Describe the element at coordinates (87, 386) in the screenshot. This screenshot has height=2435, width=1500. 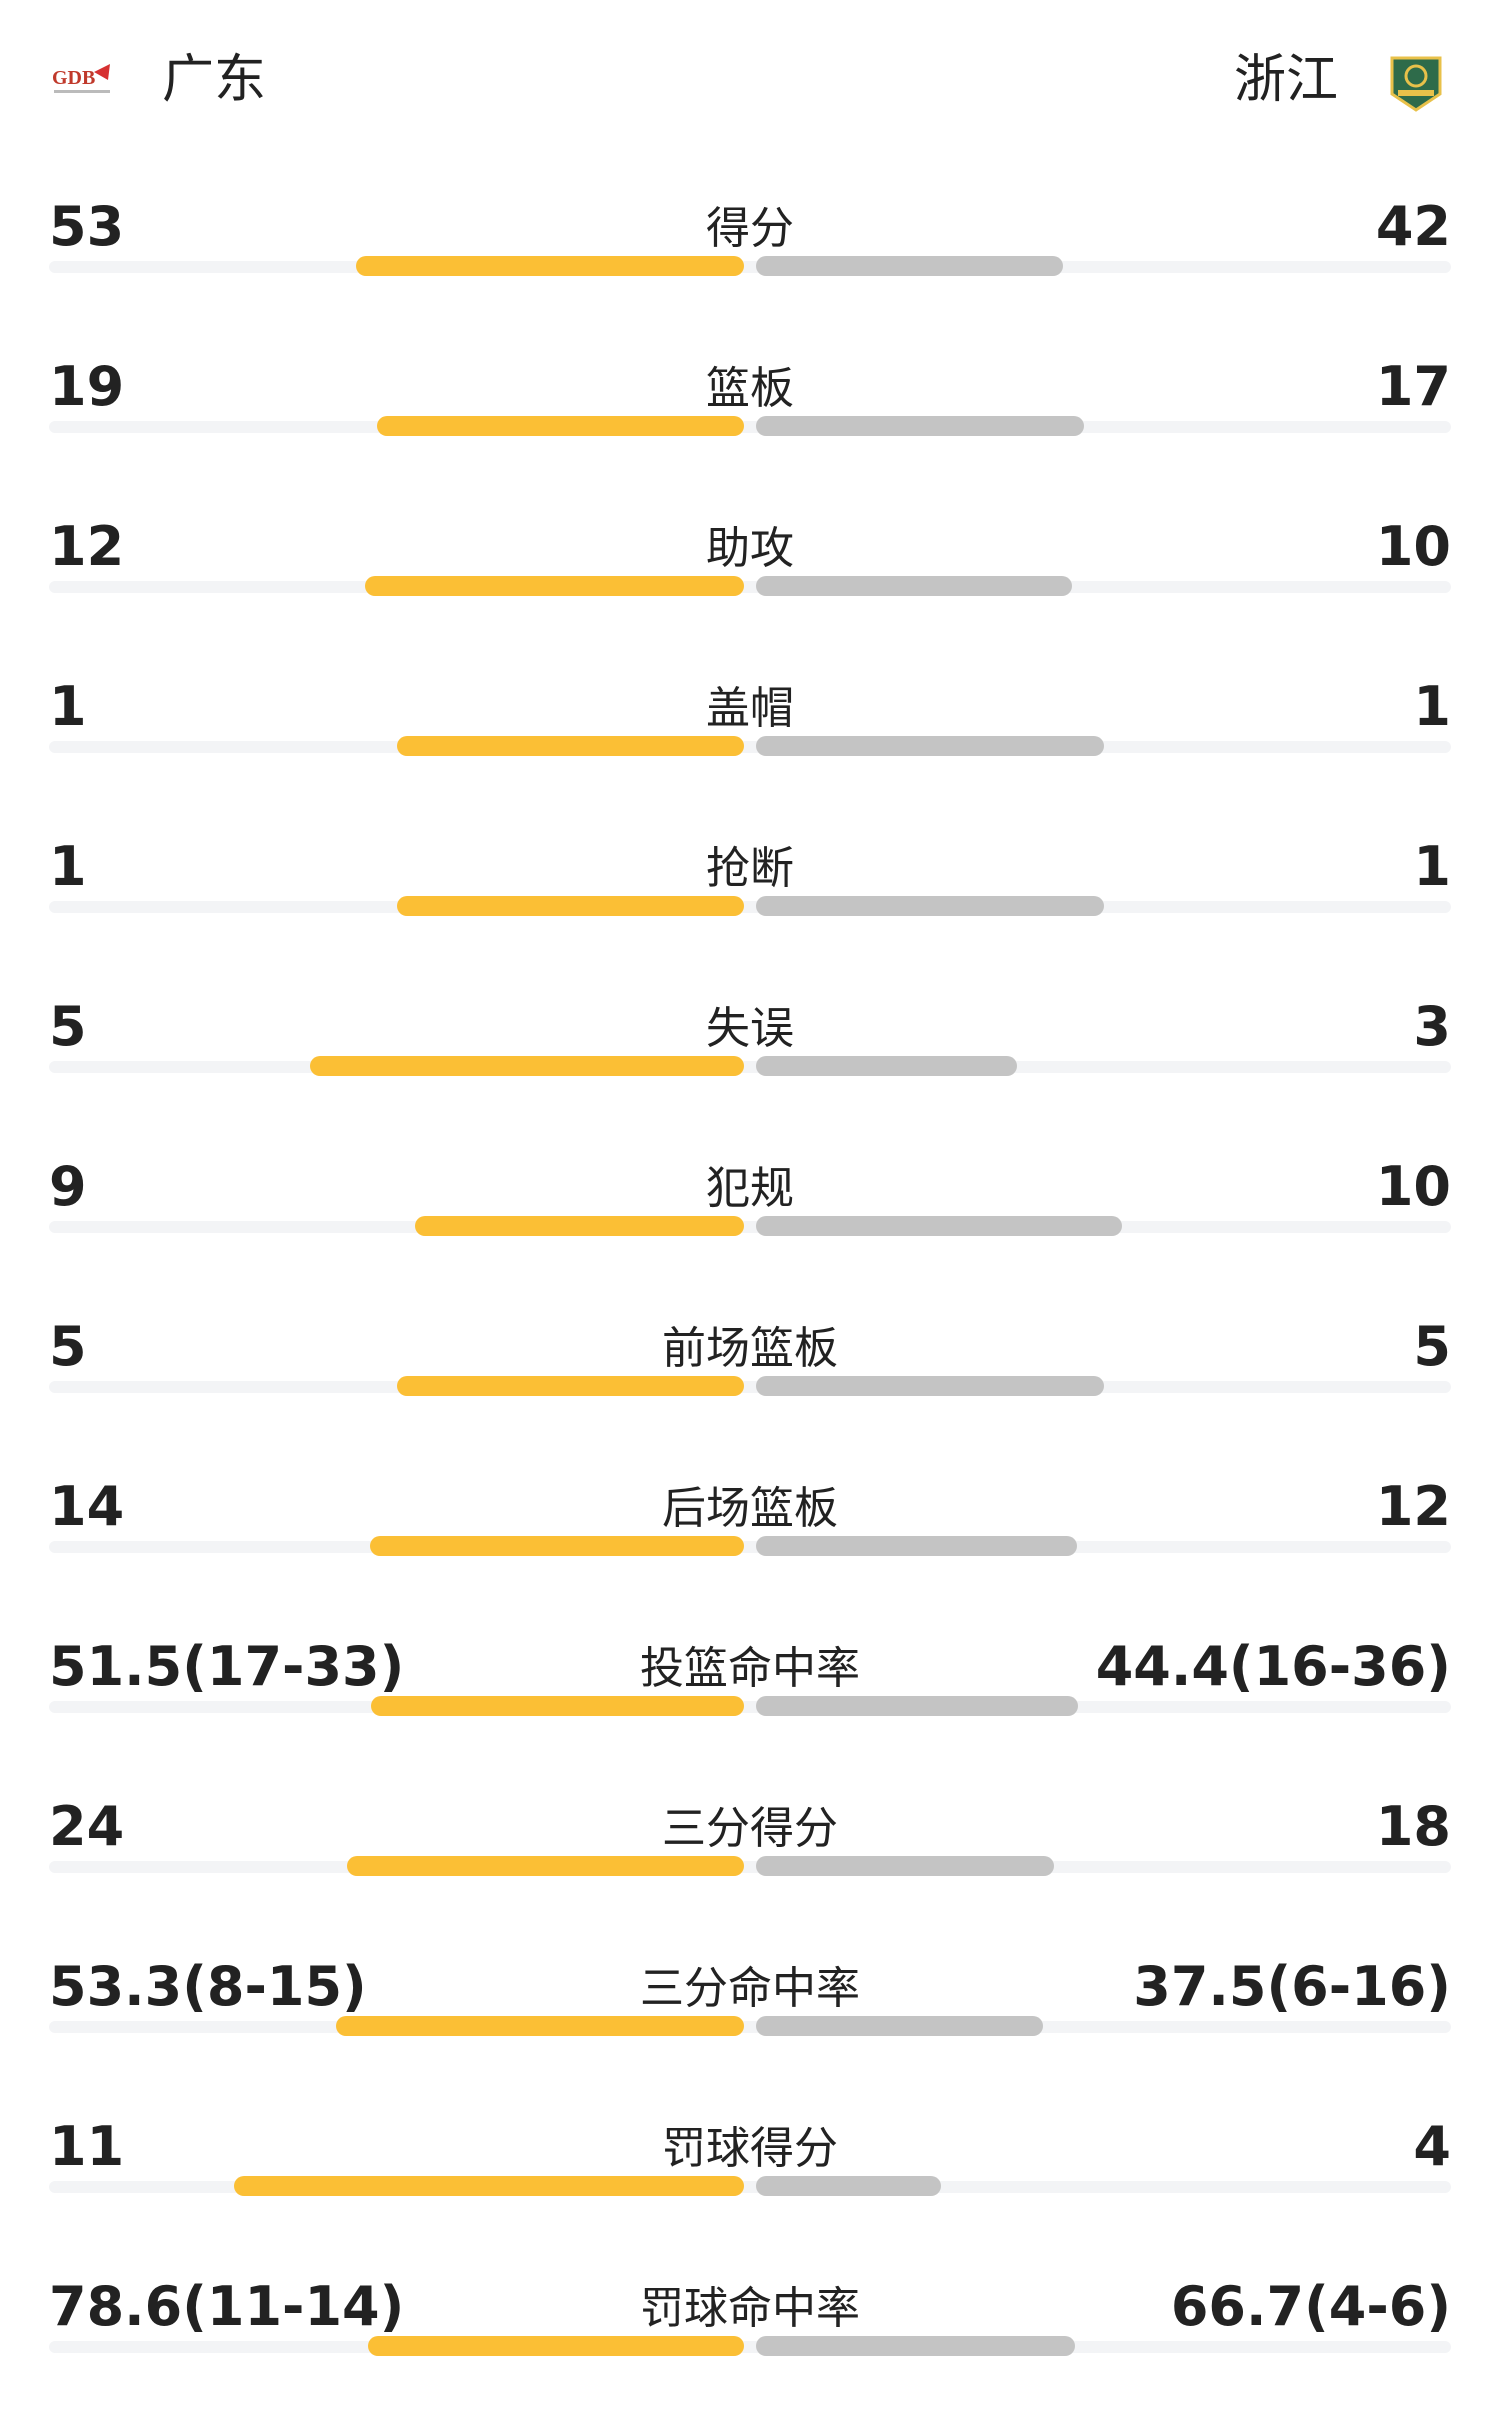
I see `home-value: 19` at that location.